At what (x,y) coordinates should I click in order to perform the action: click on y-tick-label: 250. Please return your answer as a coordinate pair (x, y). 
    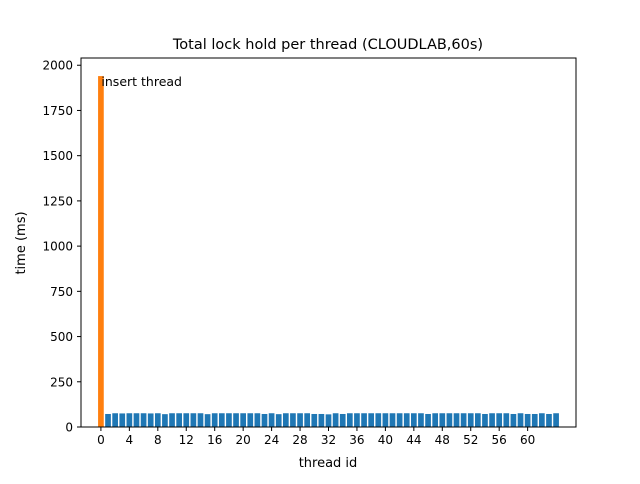
    Looking at the image, I should click on (61, 382).